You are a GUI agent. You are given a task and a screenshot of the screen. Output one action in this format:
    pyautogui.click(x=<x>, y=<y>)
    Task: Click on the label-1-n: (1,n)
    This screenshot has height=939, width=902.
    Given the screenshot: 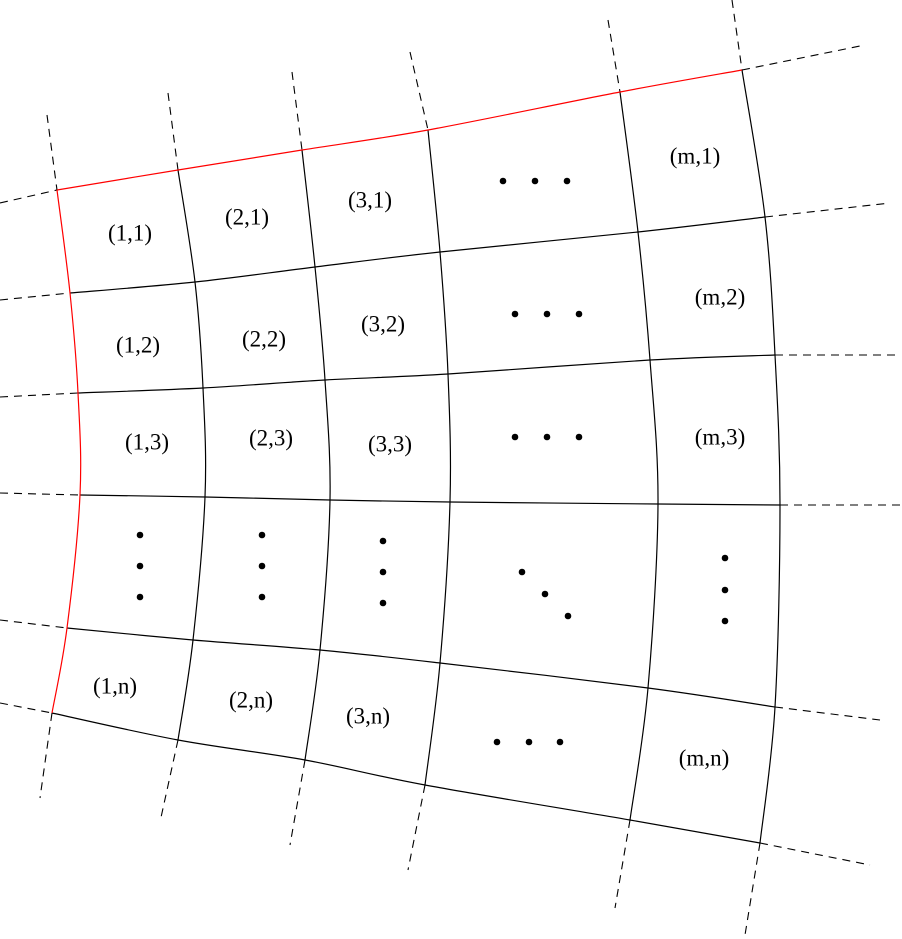 What is the action you would take?
    pyautogui.click(x=115, y=685)
    